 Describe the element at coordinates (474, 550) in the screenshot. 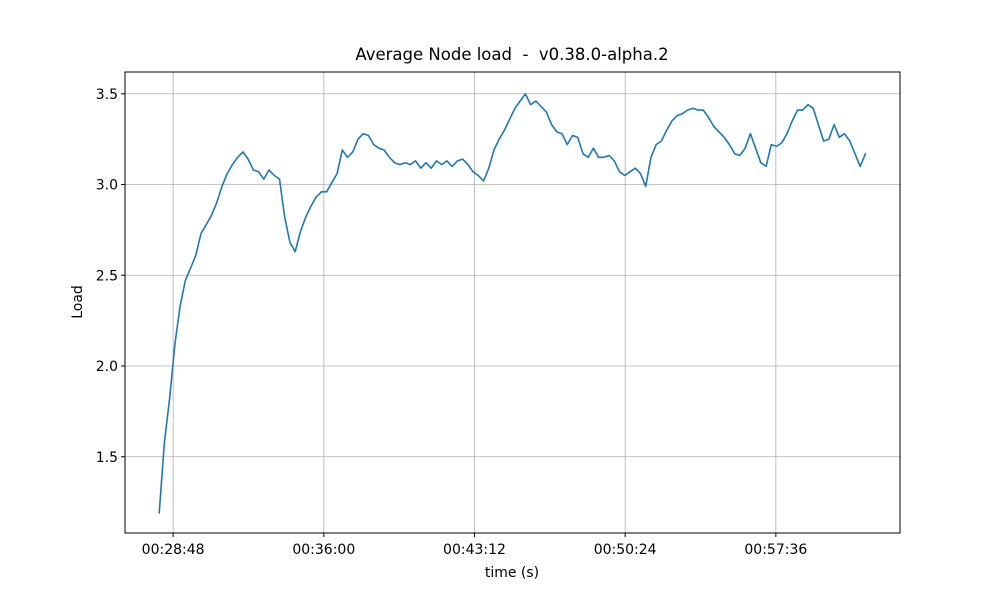

I see `x-tick-label: 00:43:12` at that location.